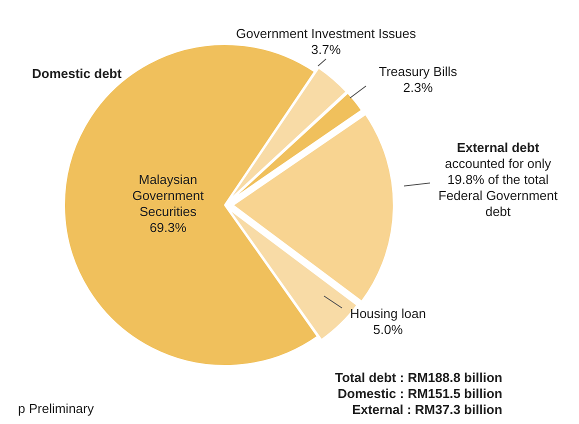  What do you see at coordinates (418, 378) in the screenshot?
I see `text: Total debt : RM188.8 billion` at bounding box center [418, 378].